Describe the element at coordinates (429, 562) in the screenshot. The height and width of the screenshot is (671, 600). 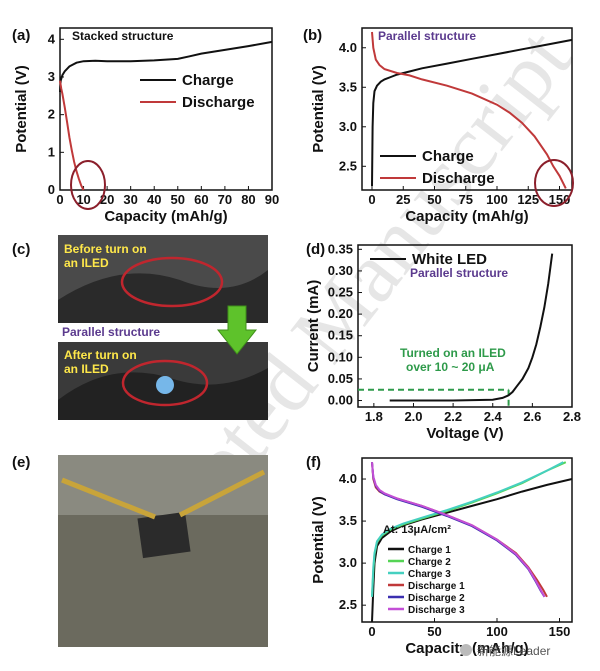
I see `legend-label: Charge 2` at that location.